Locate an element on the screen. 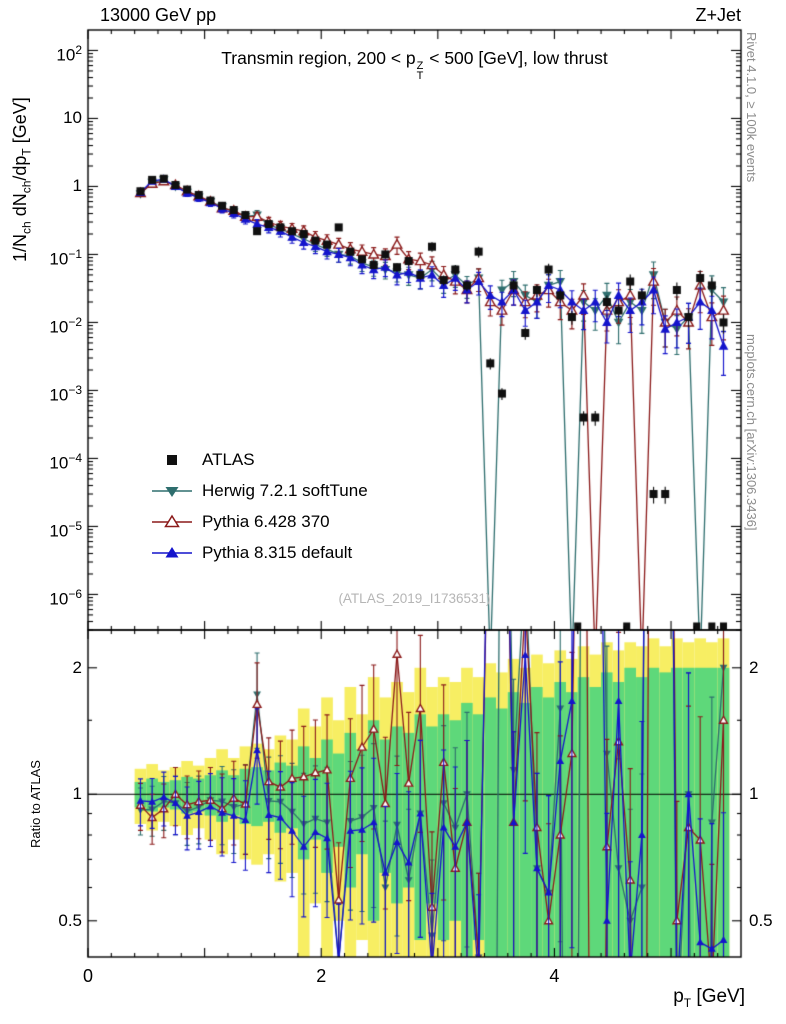  header-process: Z+Jet is located at coordinates (718, 15).